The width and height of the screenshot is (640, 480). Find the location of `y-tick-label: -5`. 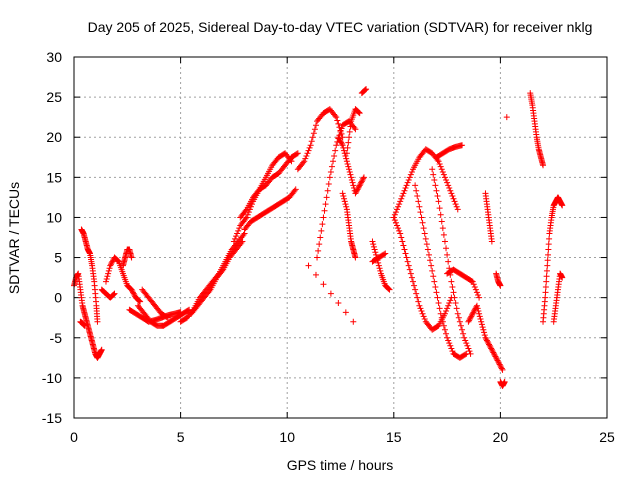

y-tick-label: -5 is located at coordinates (56, 338).